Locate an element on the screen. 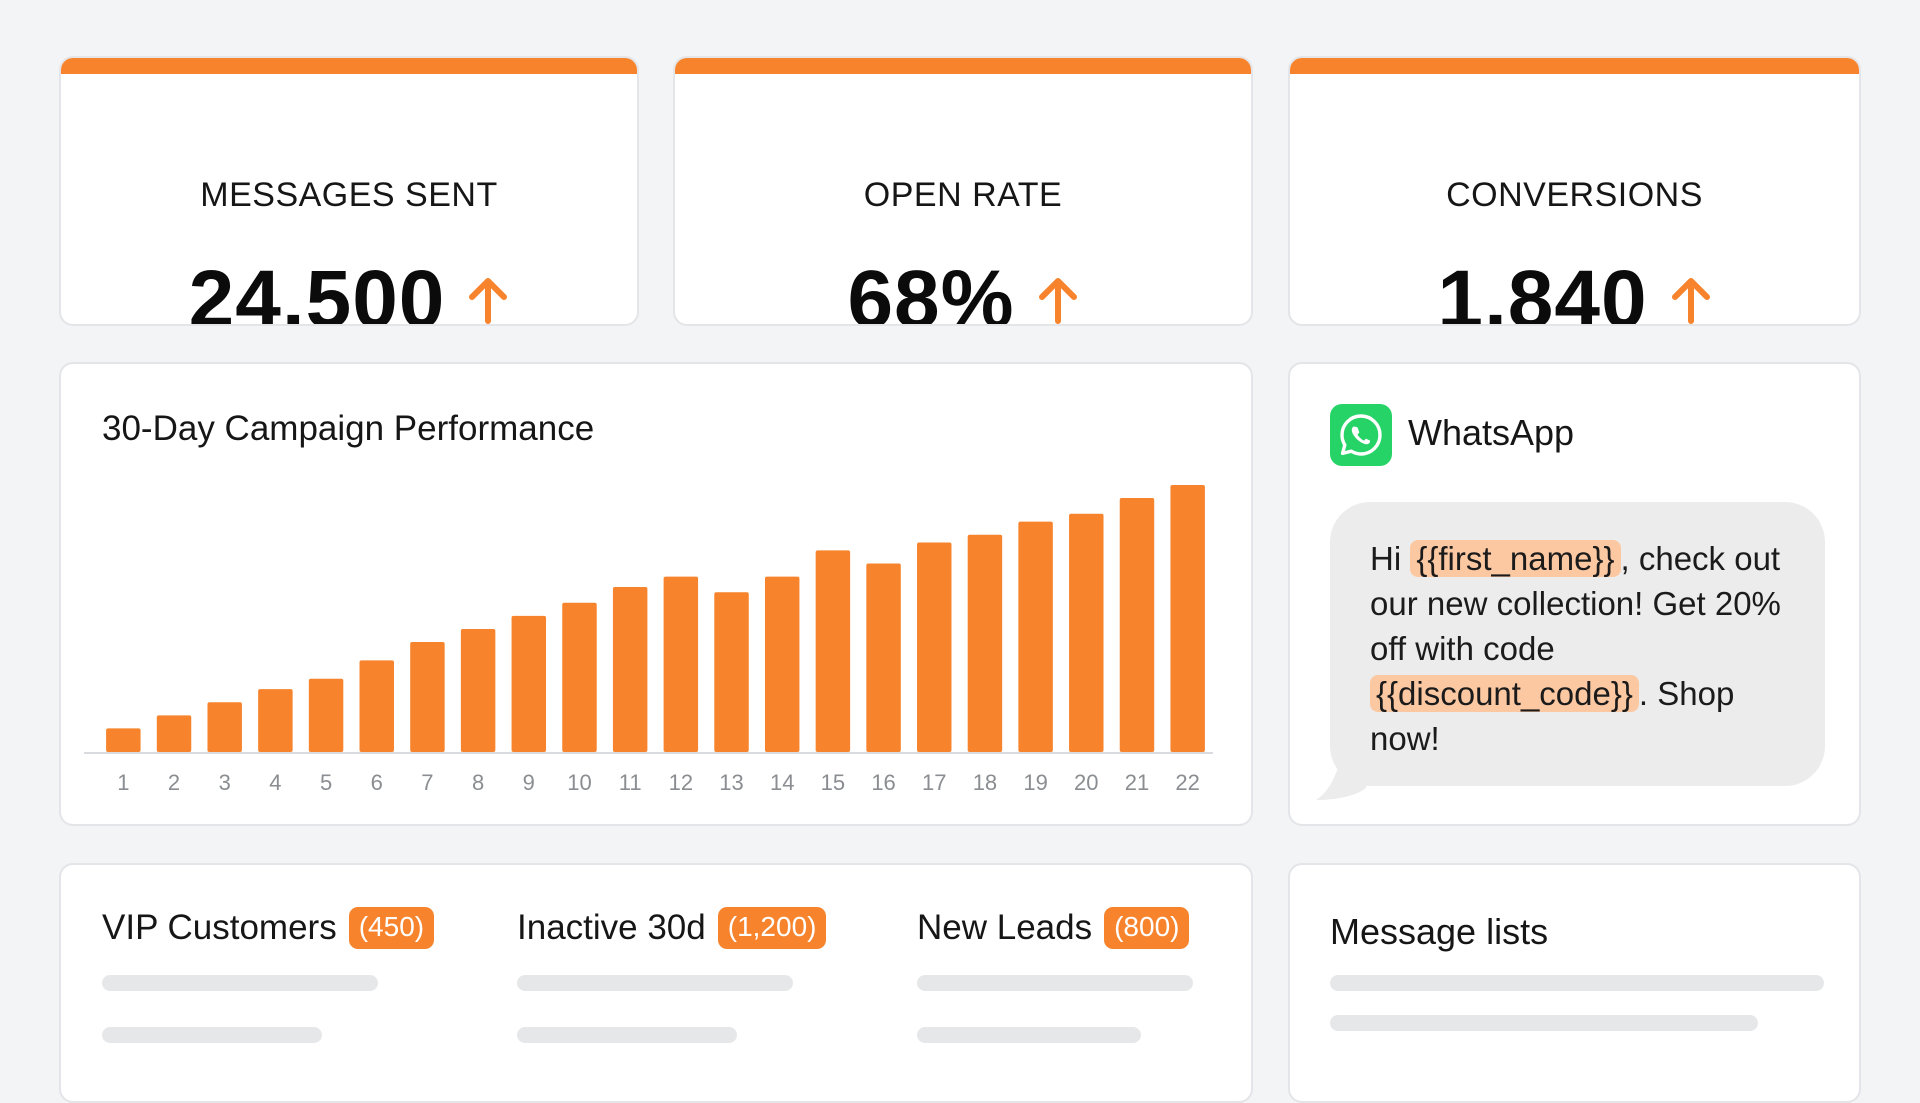  stat-value: 1,840 is located at coordinates (1542, 290).